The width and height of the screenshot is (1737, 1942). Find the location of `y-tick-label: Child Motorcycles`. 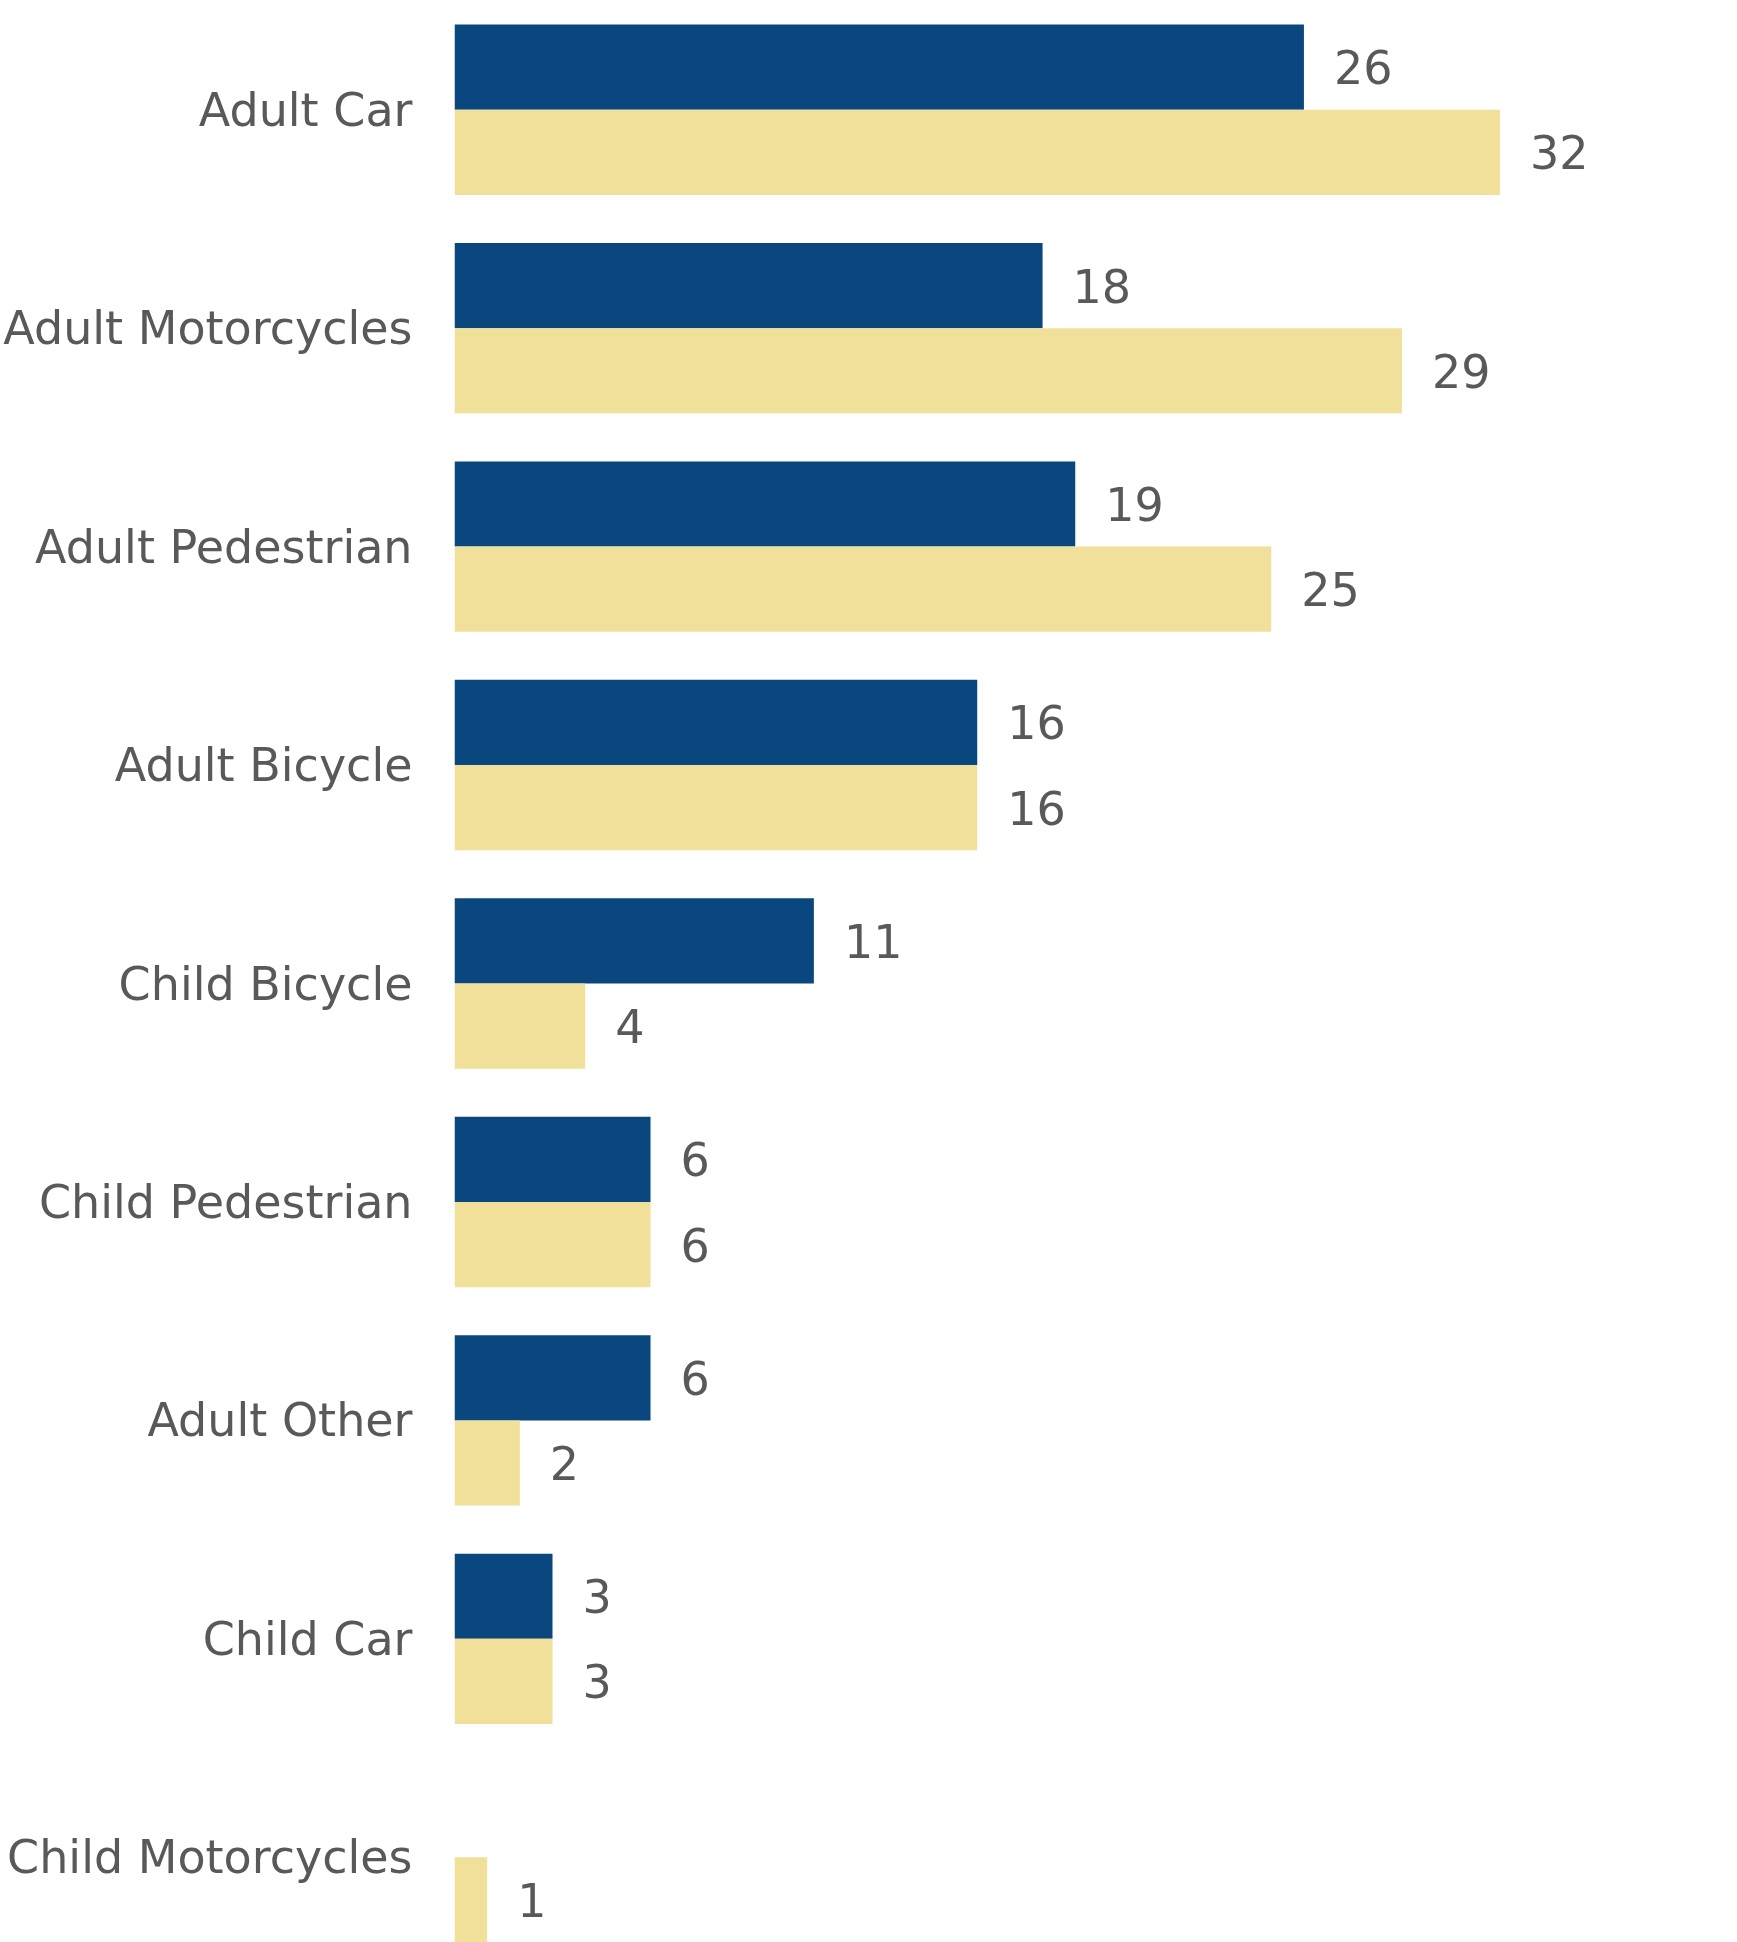

y-tick-label: Child Motorcycles is located at coordinates (210, 1857).